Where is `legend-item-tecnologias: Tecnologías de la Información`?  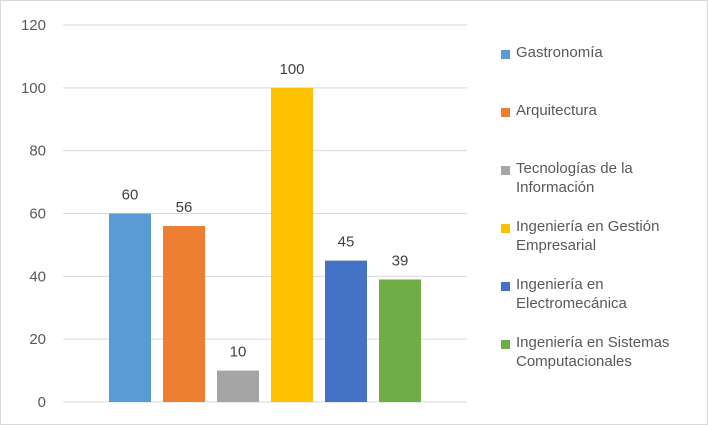
legend-item-tecnologias: Tecnologías de la Información is located at coordinates (601, 186).